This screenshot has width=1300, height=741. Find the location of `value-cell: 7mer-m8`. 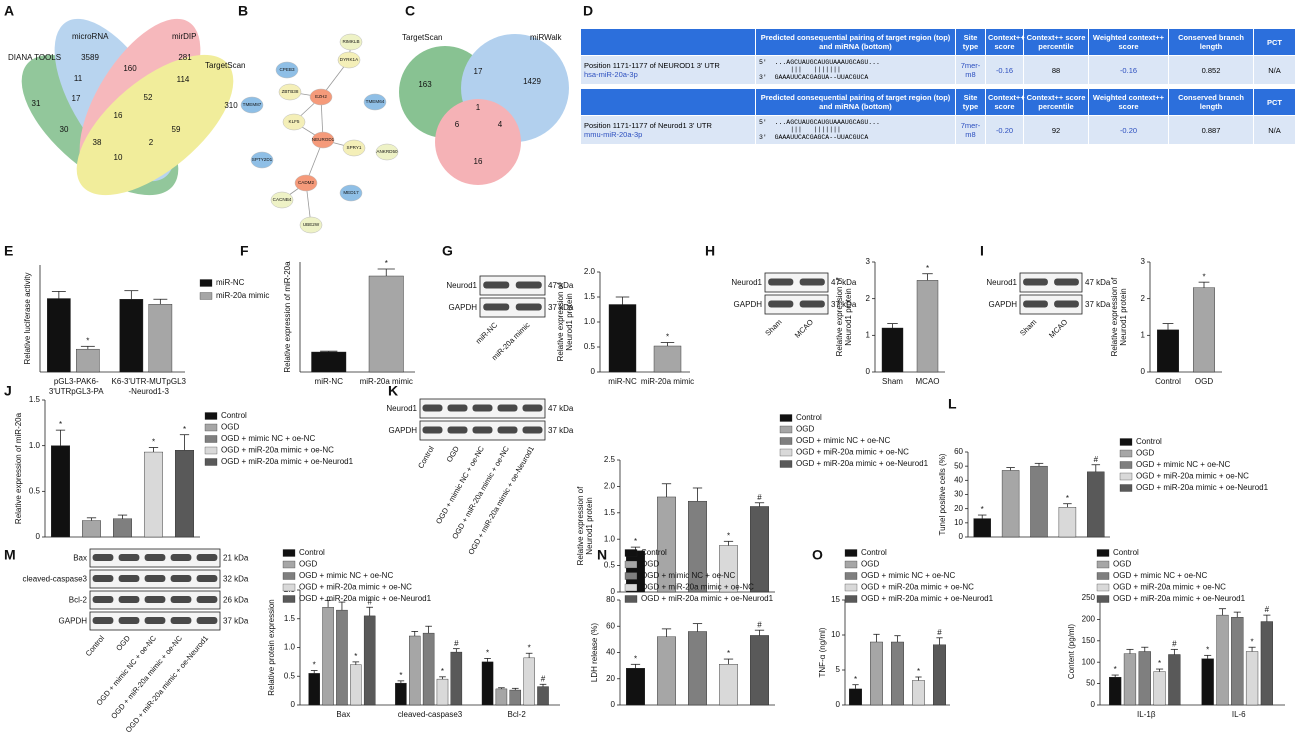

value-cell: 7mer-m8 is located at coordinates (970, 70).